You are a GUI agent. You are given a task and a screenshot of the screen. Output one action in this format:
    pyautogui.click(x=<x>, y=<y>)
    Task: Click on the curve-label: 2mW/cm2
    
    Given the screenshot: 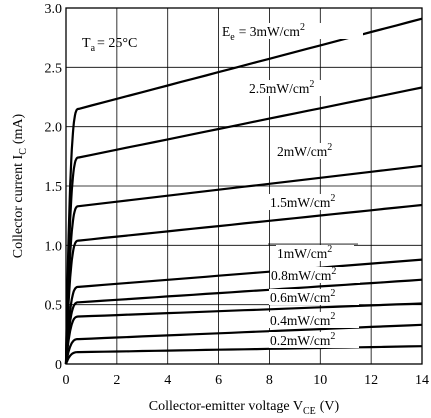 What is the action you would take?
    pyautogui.click(x=304, y=150)
    